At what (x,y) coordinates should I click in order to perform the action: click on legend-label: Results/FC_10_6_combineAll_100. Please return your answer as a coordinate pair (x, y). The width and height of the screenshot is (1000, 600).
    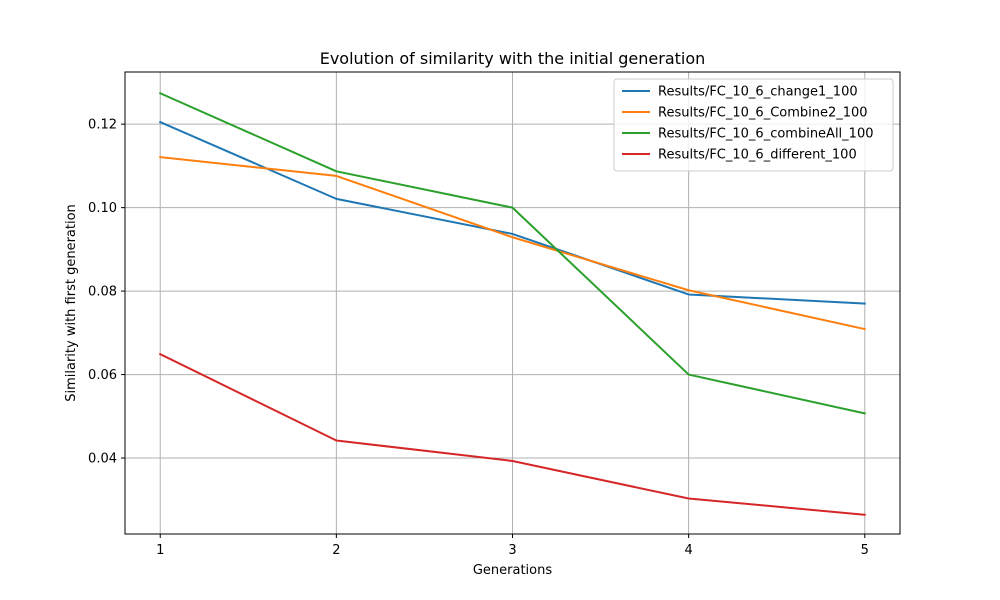
    Looking at the image, I should click on (765, 134).